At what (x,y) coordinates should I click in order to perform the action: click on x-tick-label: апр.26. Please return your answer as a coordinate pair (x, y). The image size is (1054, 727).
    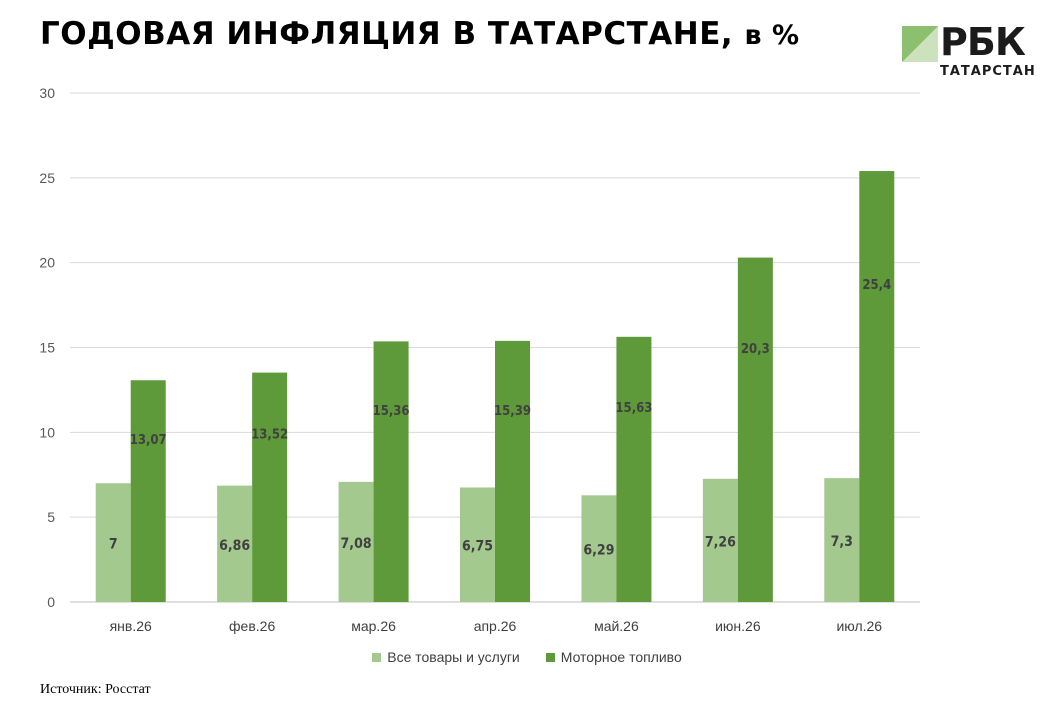
    Looking at the image, I should click on (495, 626).